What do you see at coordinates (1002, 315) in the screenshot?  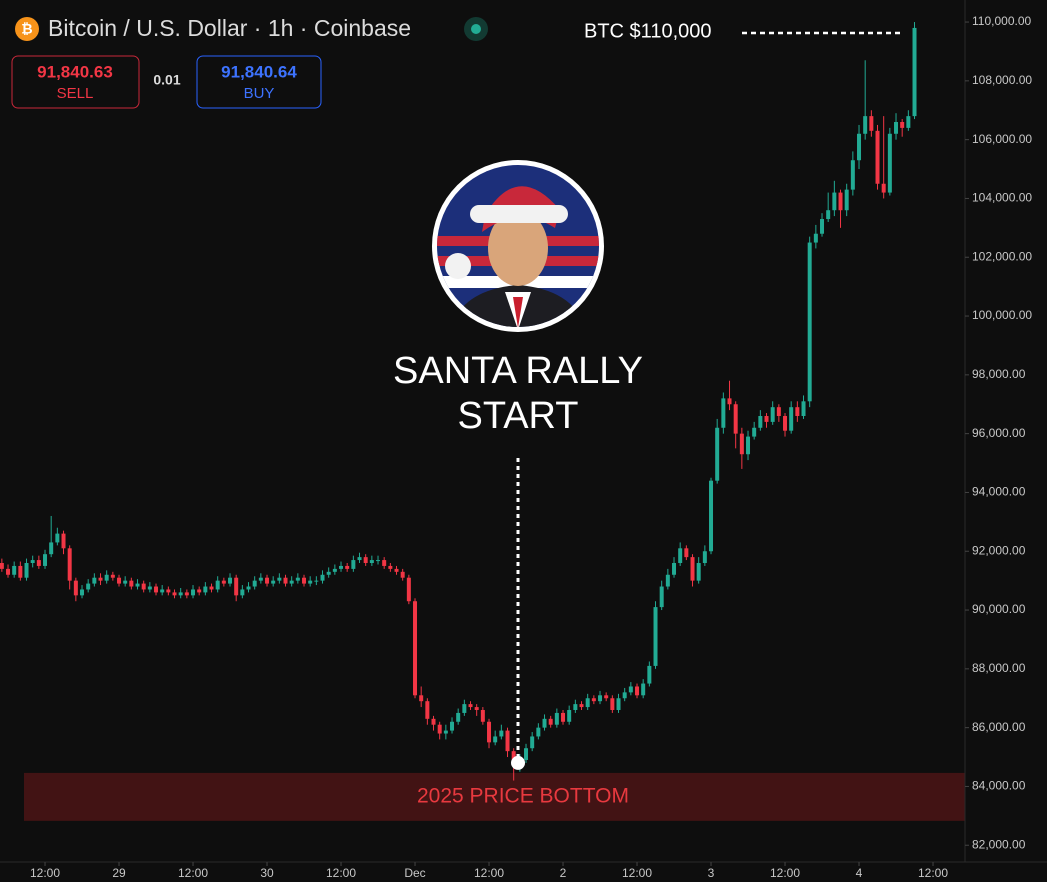 I see `y-tick-label: 100,000.00` at bounding box center [1002, 315].